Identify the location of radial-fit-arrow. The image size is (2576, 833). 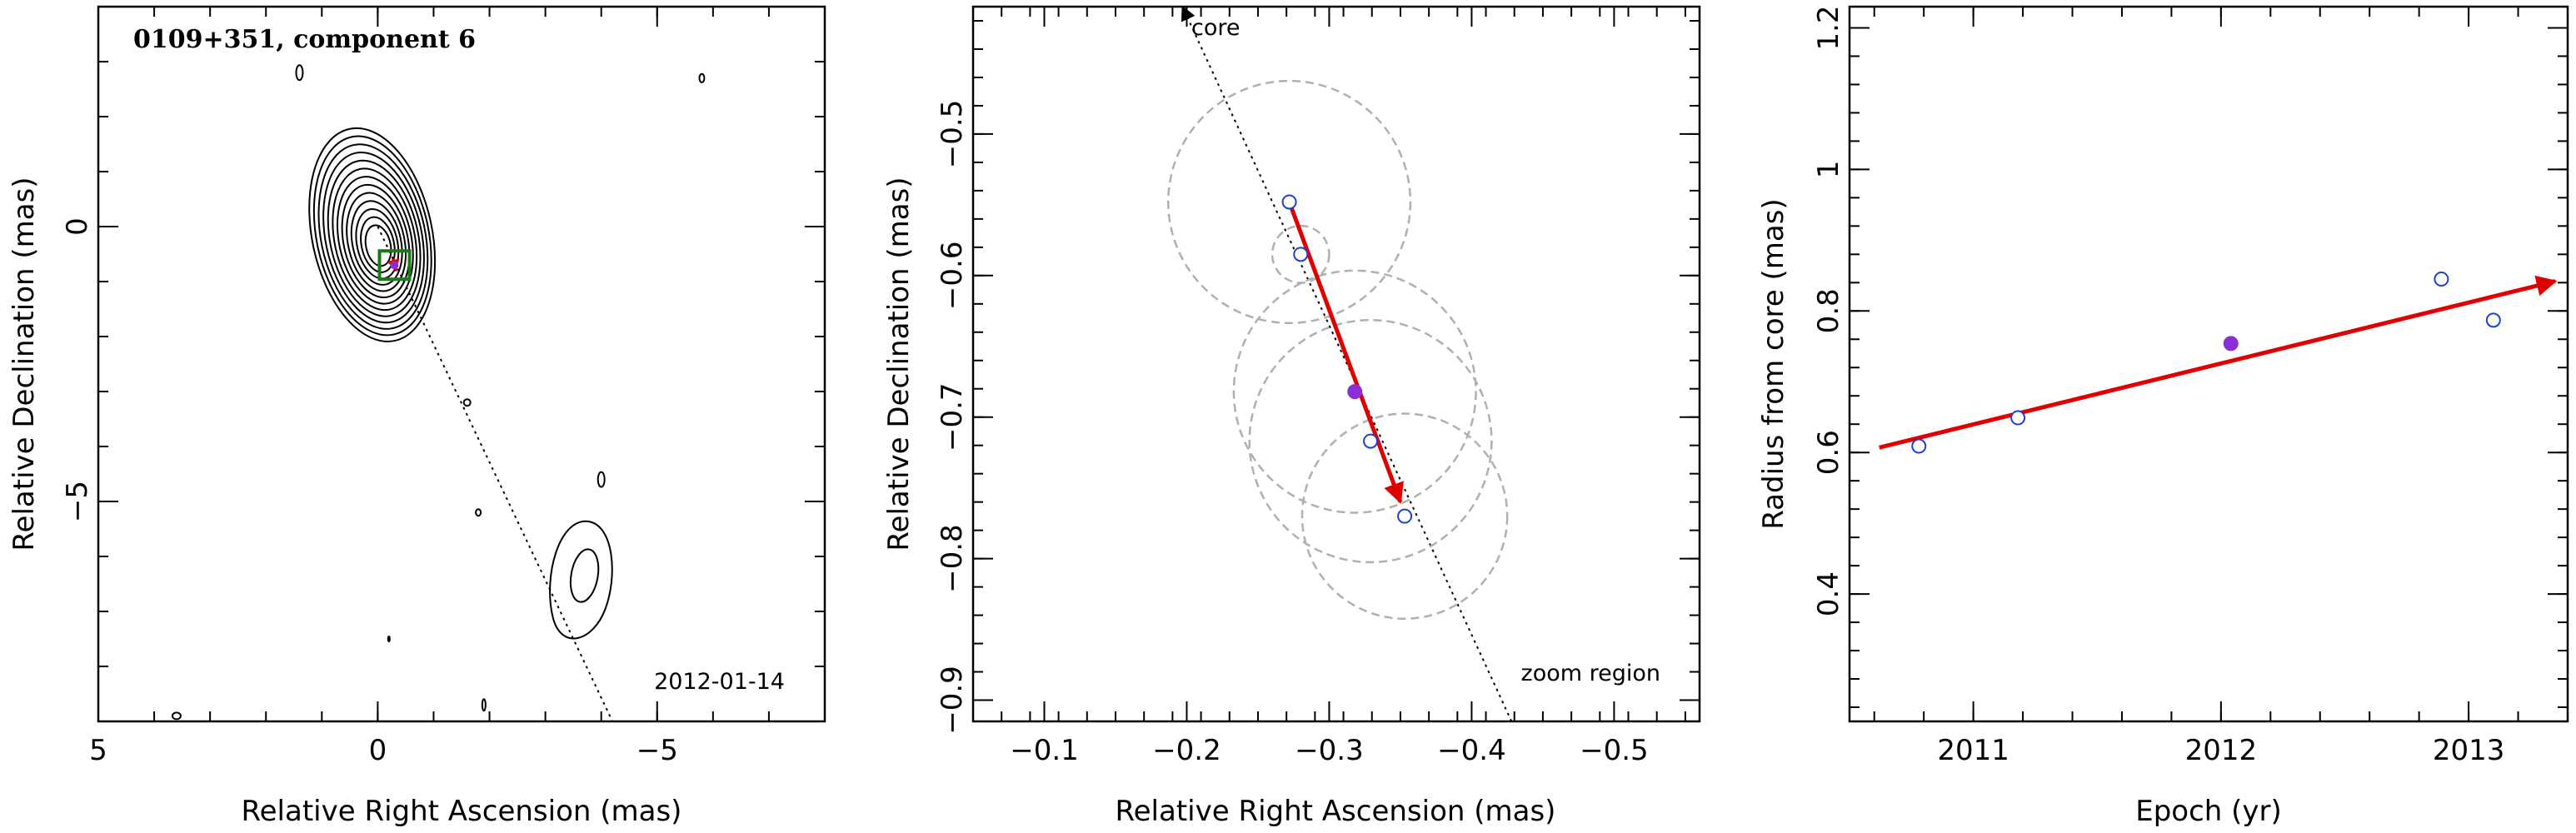
(2218, 362).